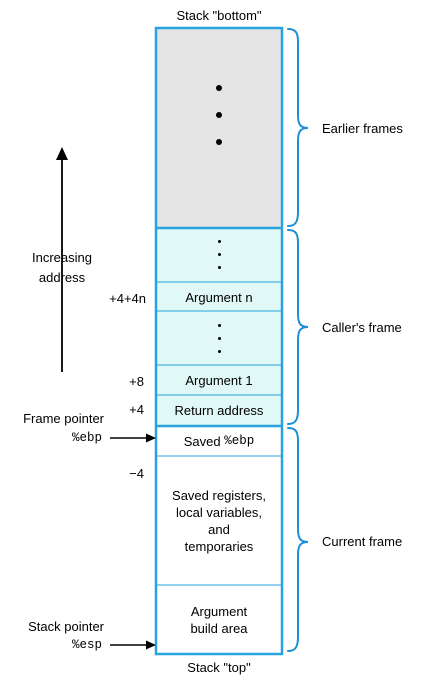 This screenshot has height=684, width=426. I want to click on return-address-cell: Return address, so click(219, 410).